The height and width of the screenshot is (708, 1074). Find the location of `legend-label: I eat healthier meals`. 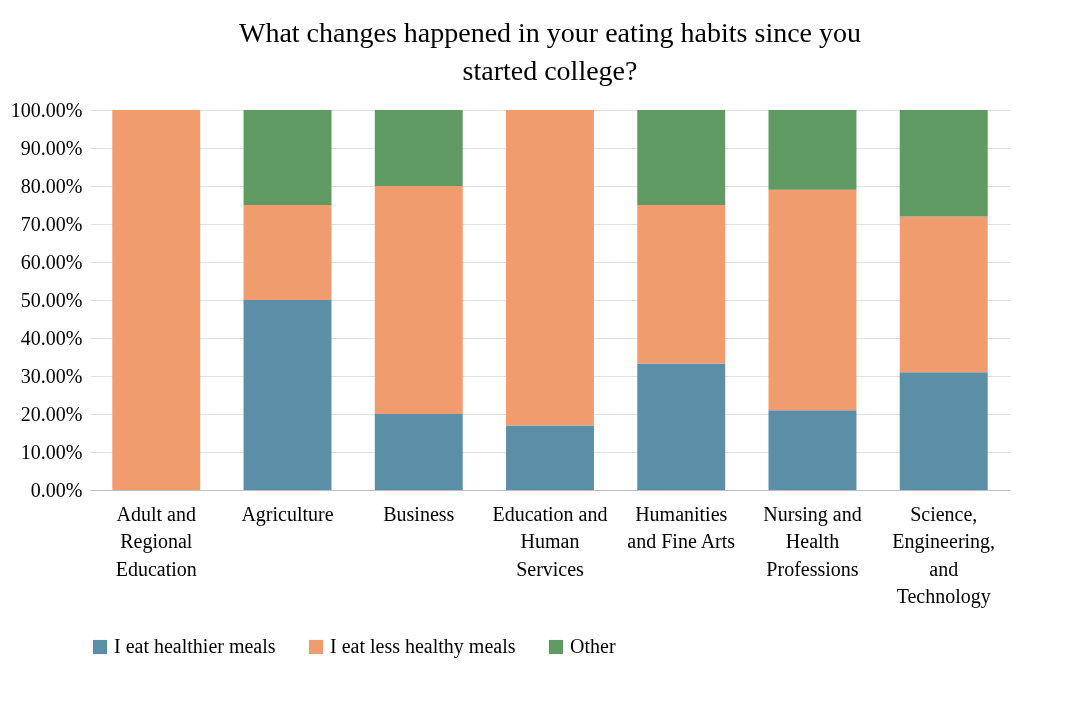

legend-label: I eat healthier meals is located at coordinates (195, 646).